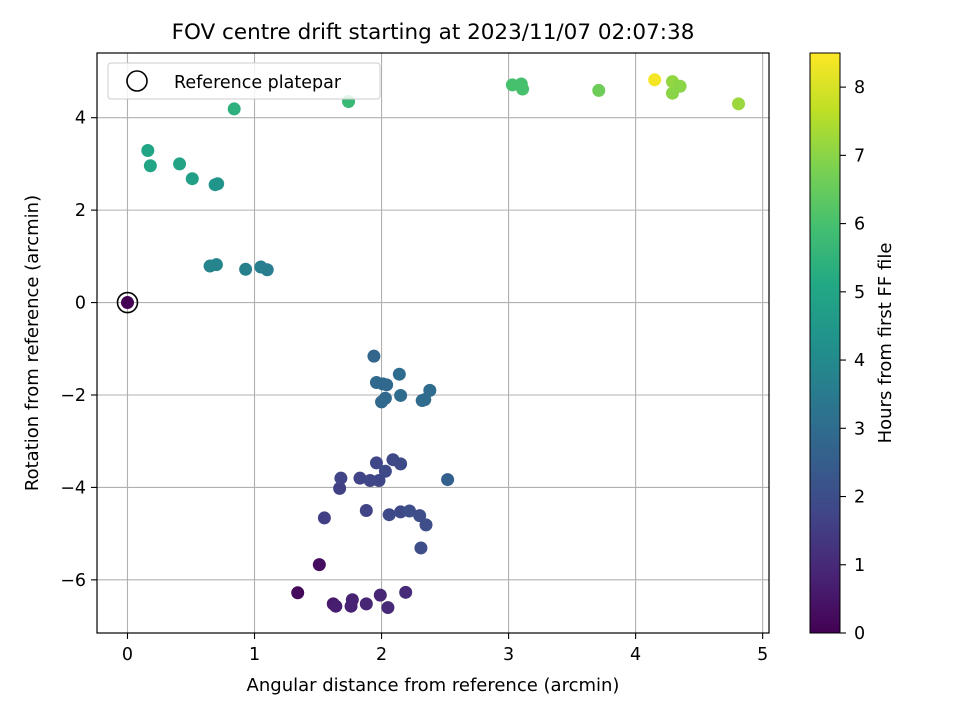  Describe the element at coordinates (80, 211) in the screenshot. I see `y-tick-label: 2` at that location.